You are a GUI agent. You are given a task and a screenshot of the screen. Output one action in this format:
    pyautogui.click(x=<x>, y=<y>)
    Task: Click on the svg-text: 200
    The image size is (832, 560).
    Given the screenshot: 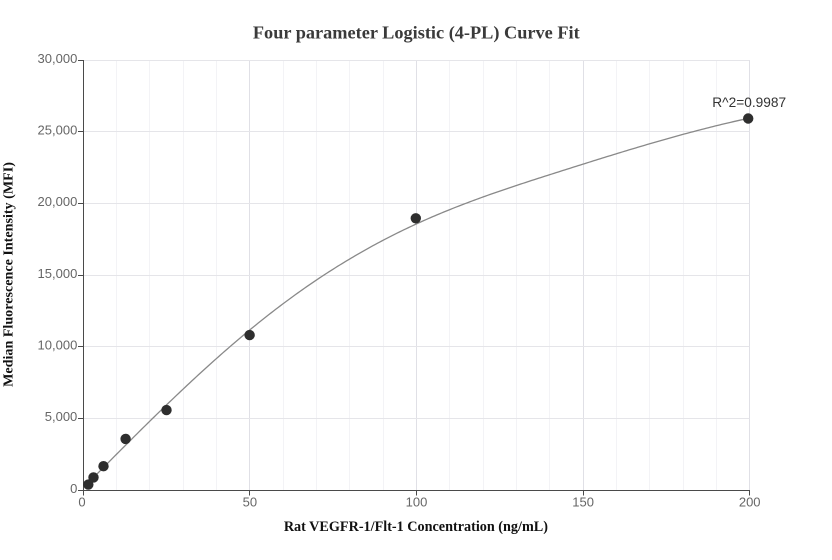 What is the action you would take?
    pyautogui.click(x=750, y=502)
    